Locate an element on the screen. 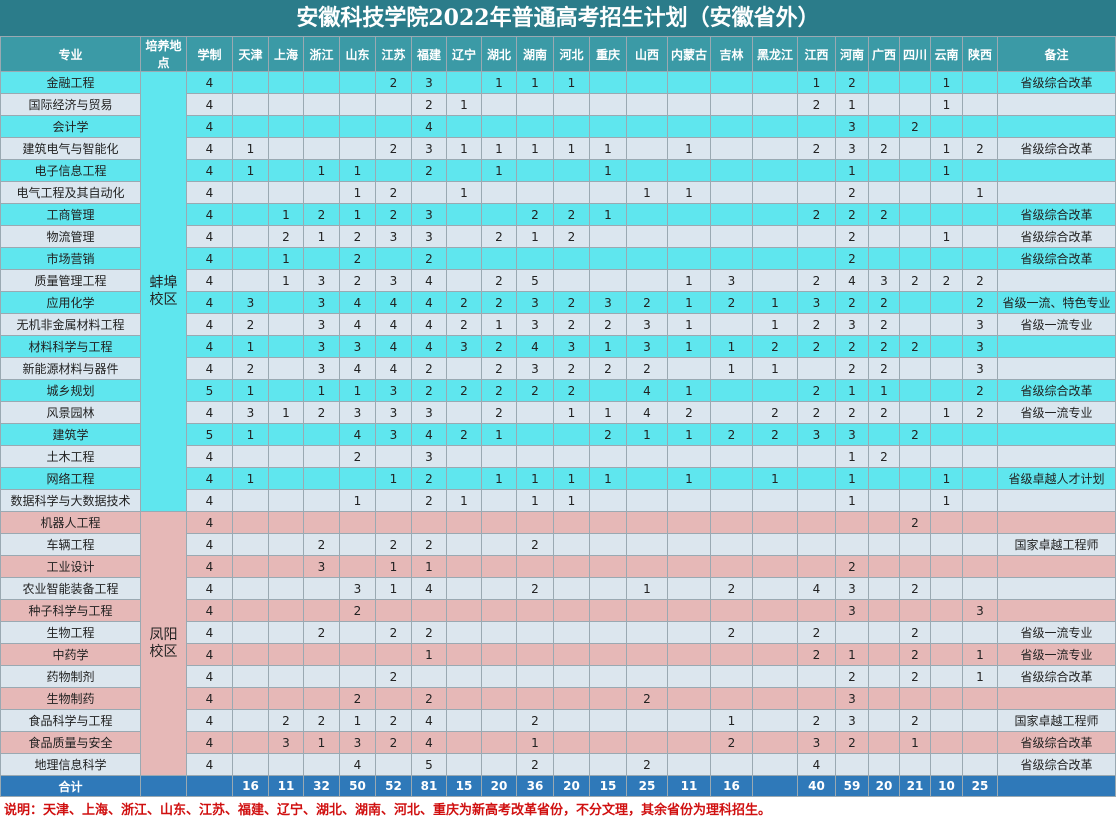 The image size is (1116, 825). total-value: 21 is located at coordinates (915, 786).